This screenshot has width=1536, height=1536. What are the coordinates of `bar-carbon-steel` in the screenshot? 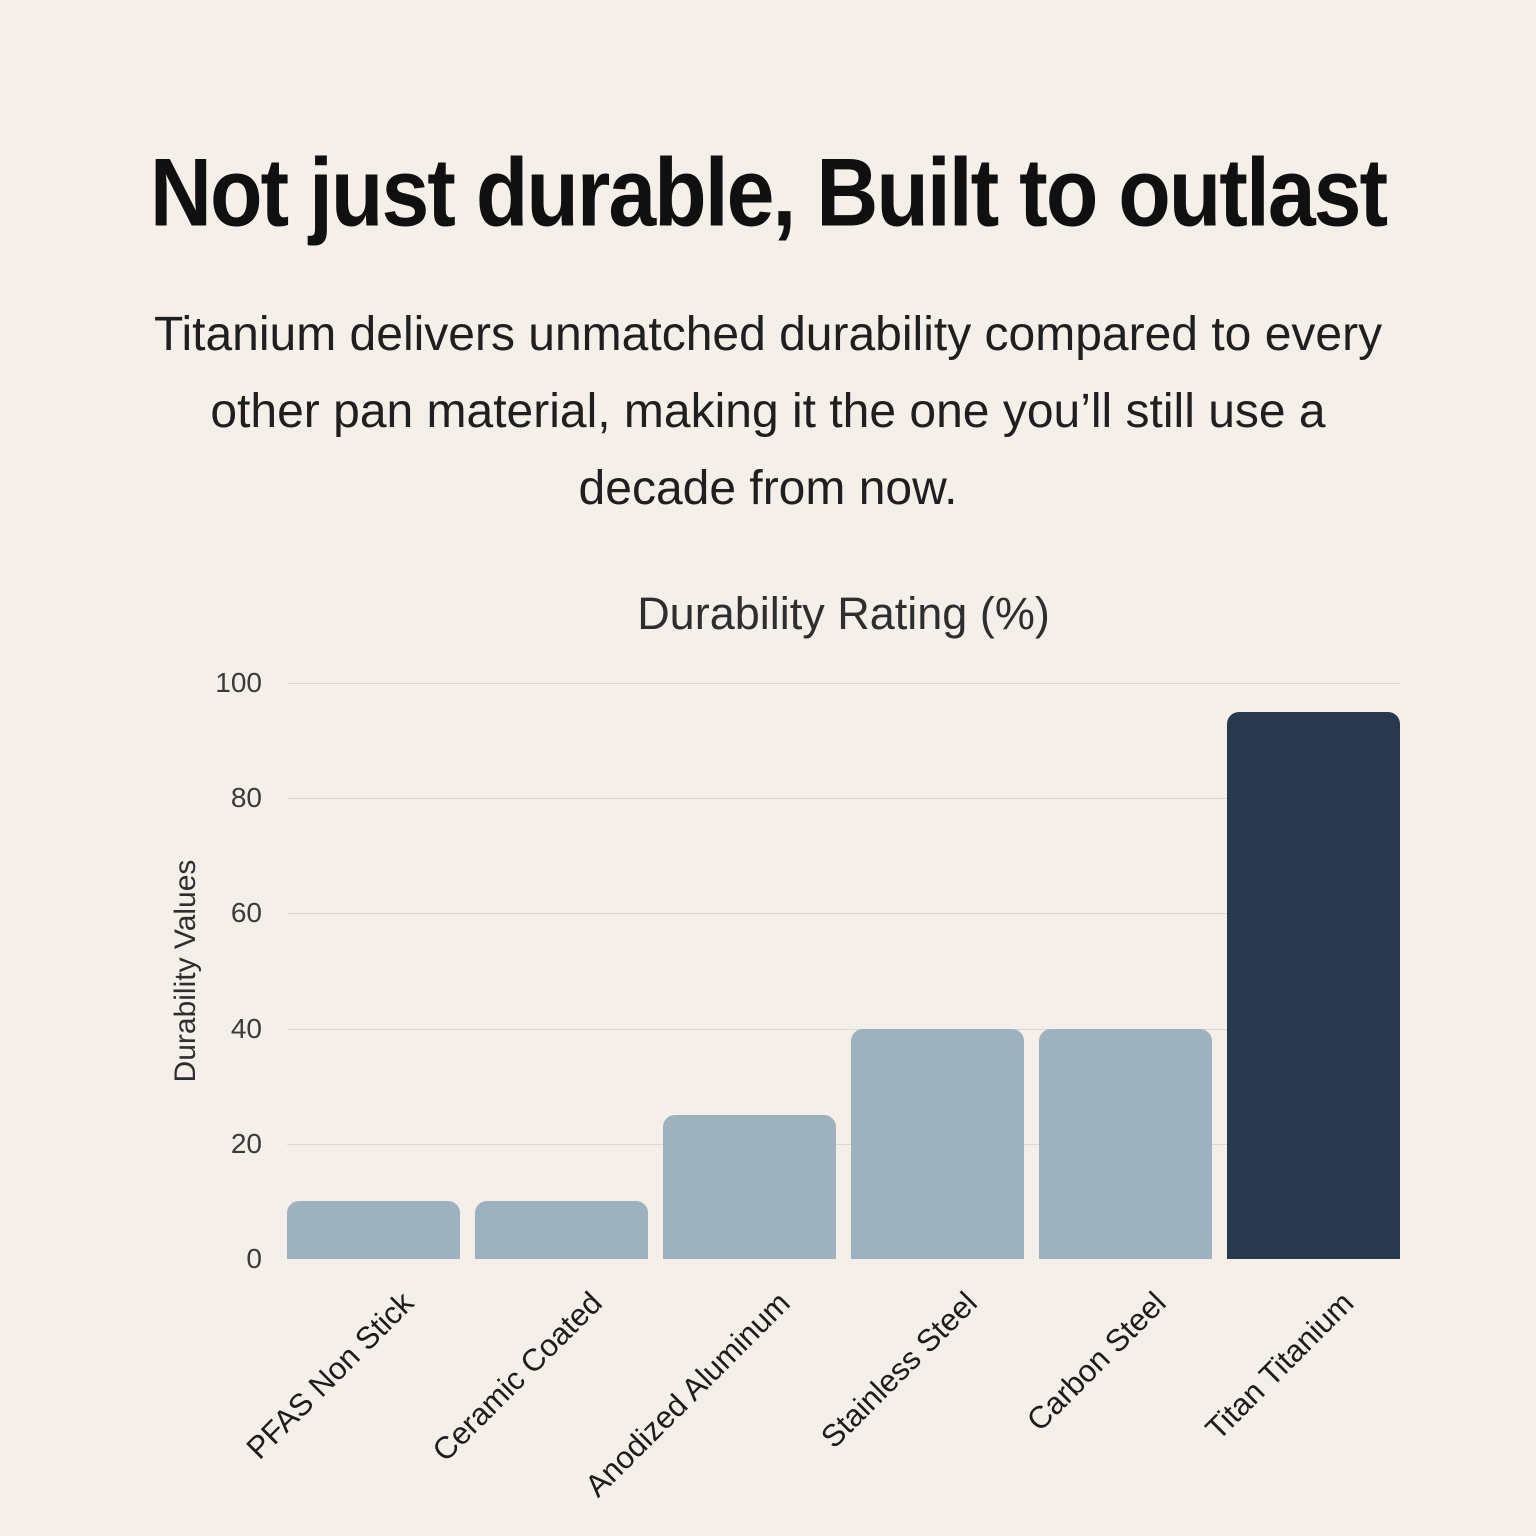 It's located at (1125, 1143).